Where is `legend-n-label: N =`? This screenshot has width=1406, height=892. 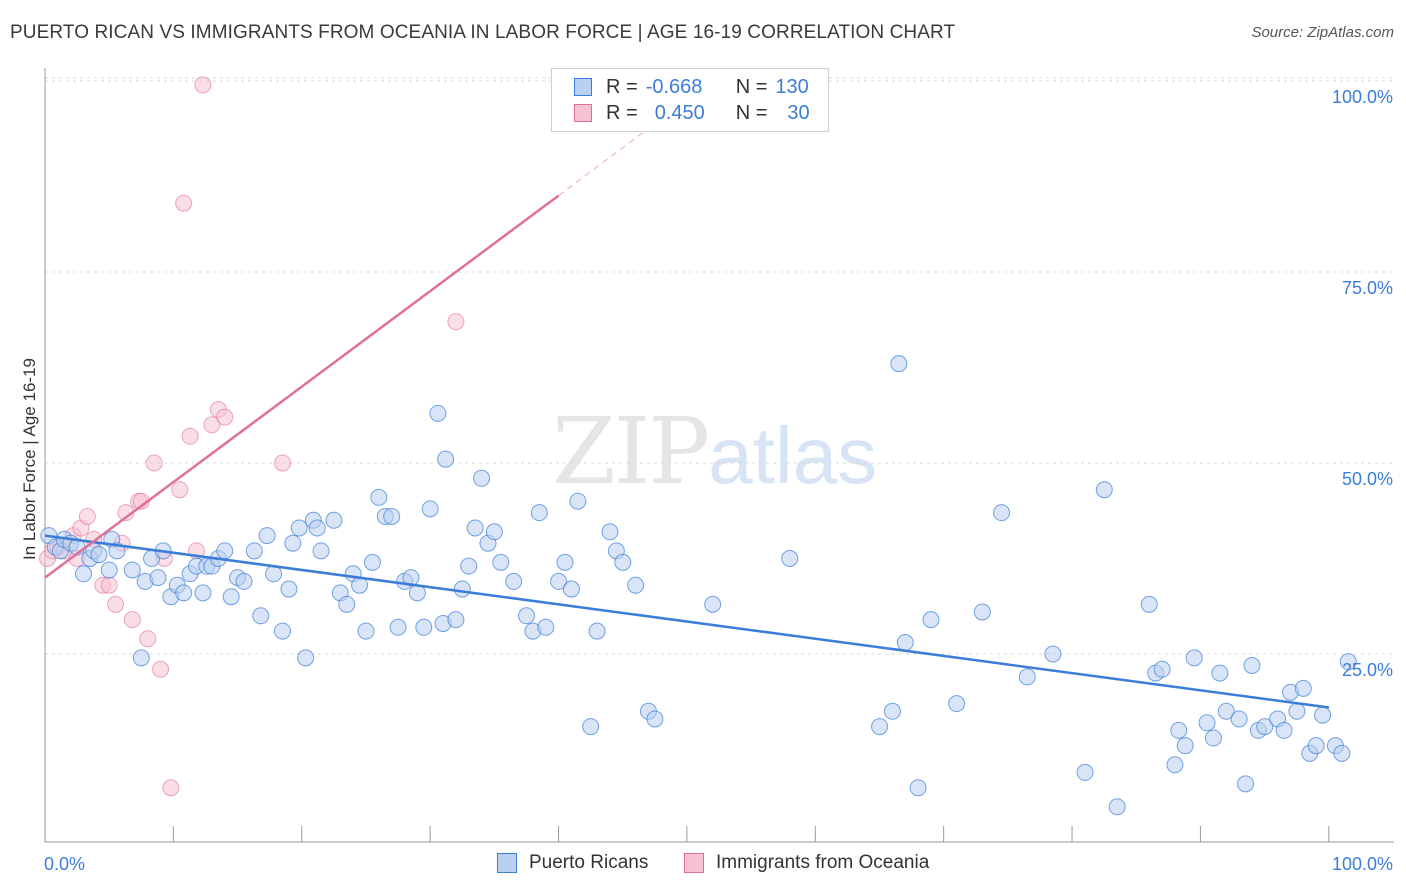
legend-n-label: N = is located at coordinates (751, 86).